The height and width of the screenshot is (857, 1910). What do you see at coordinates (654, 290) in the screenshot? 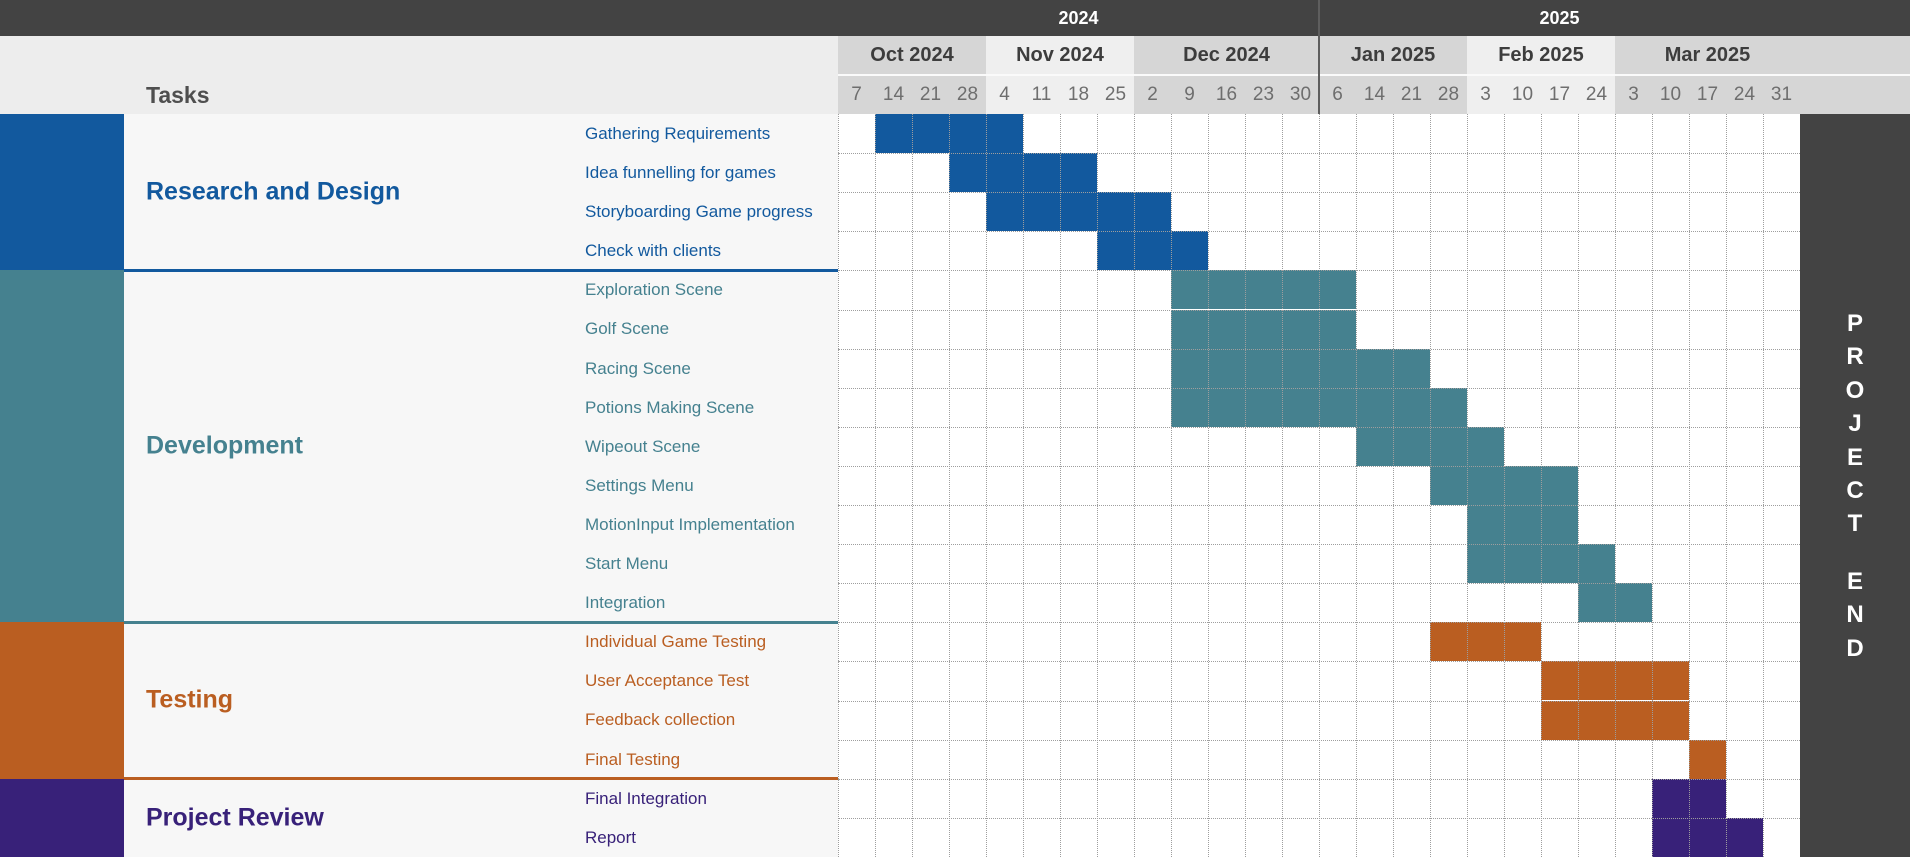
I see `task-label-exploration-scene: Exploration Scene` at bounding box center [654, 290].